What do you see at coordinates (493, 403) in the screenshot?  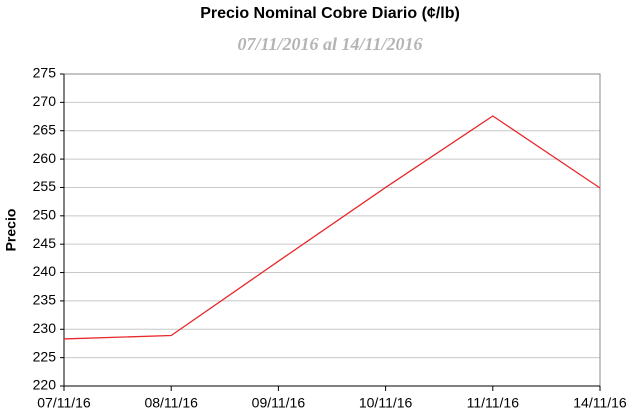 I see `x-tick-label: 11/11/16` at bounding box center [493, 403].